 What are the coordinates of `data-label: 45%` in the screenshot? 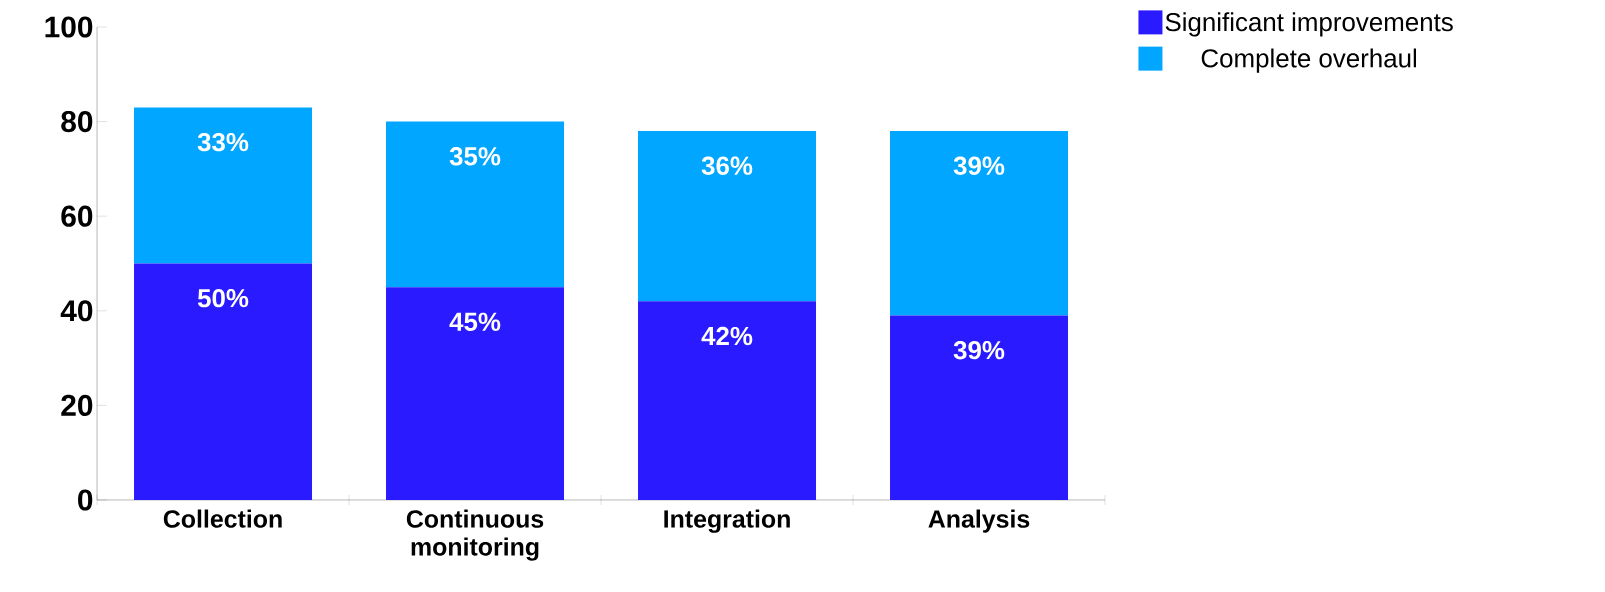 It's located at (475, 321).